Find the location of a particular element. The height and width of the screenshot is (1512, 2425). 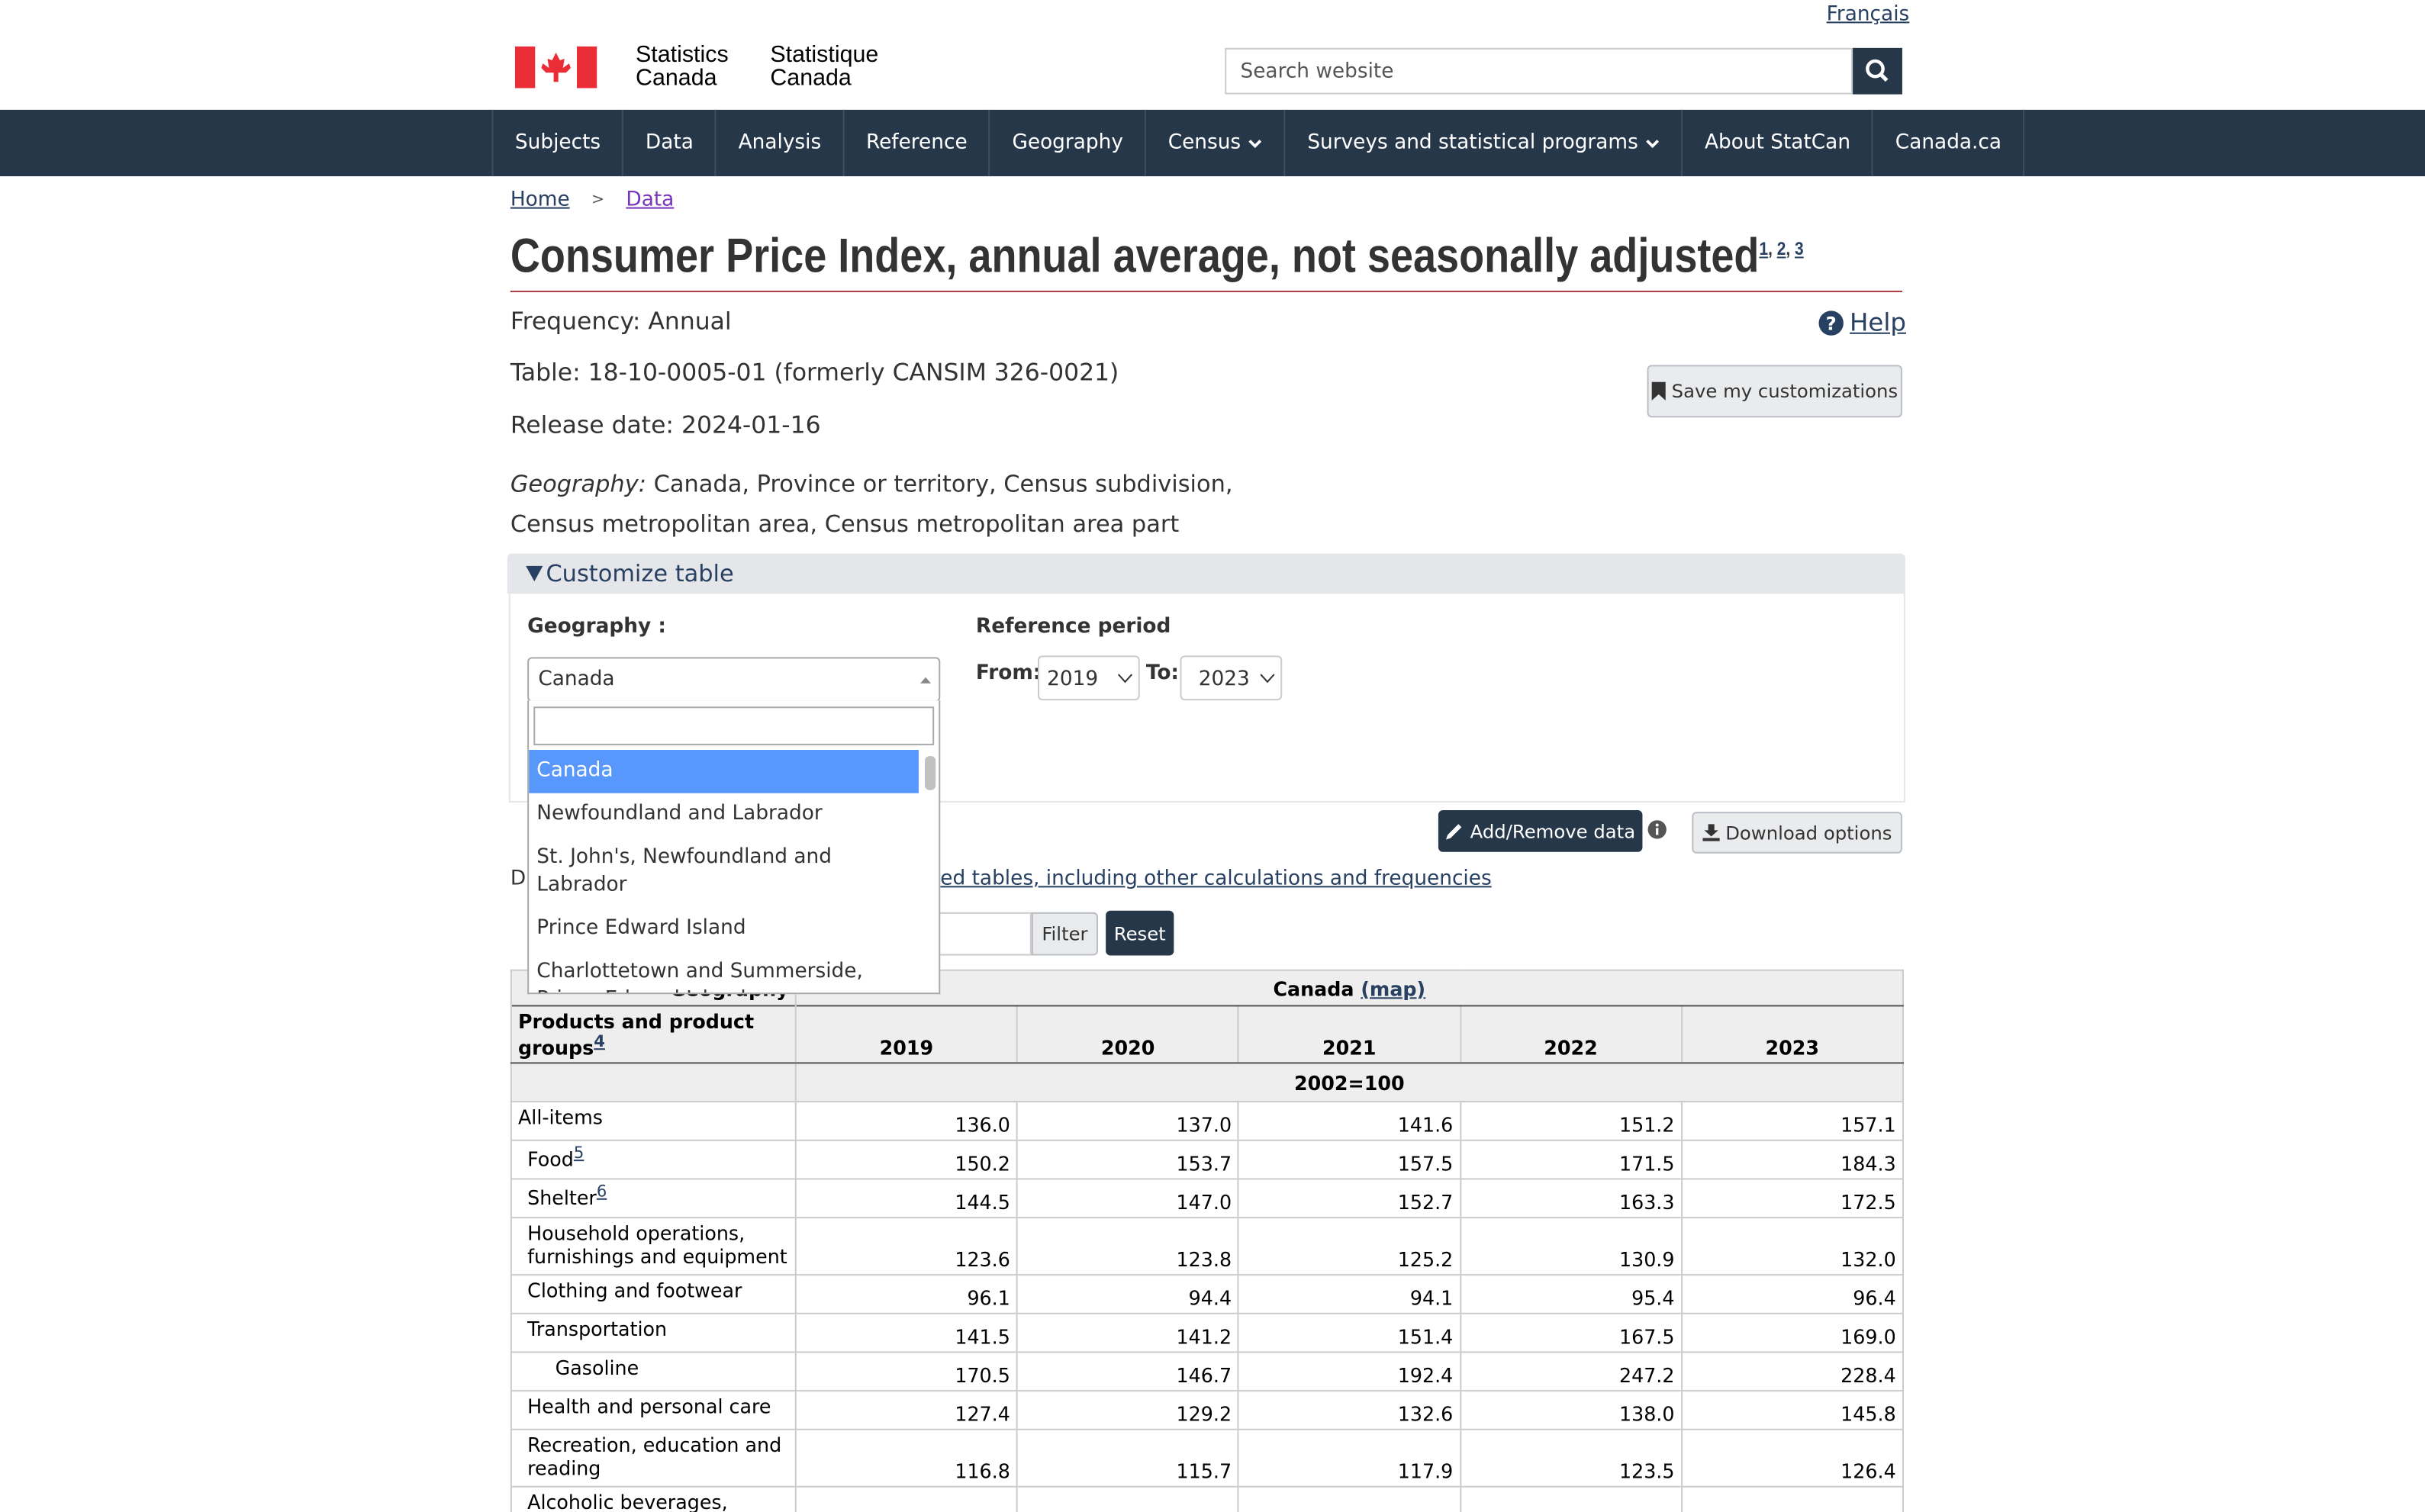

to-label: To: is located at coordinates (1162, 673).